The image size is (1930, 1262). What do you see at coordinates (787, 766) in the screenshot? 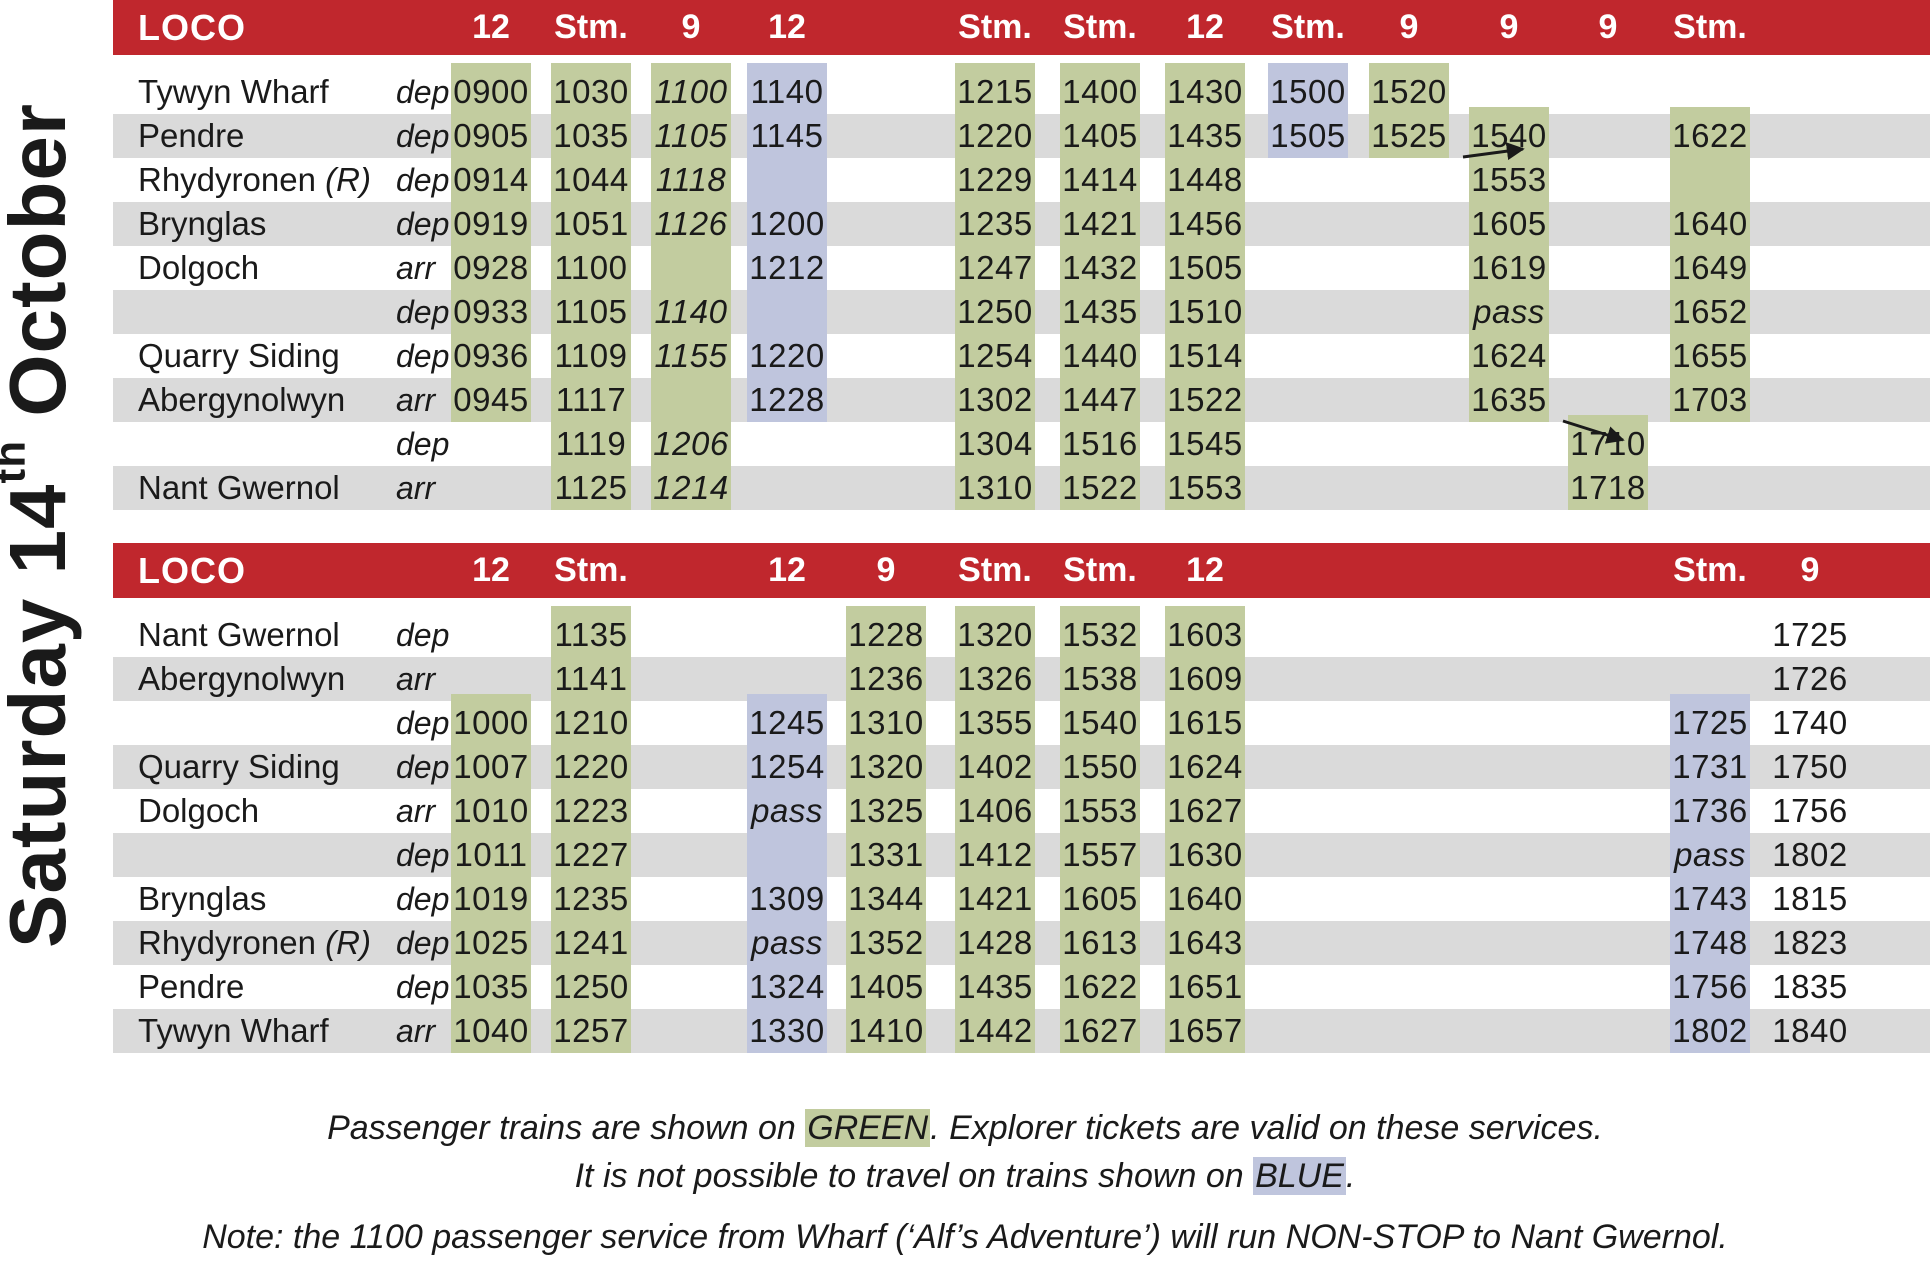
I see `departure-time: 1254` at bounding box center [787, 766].